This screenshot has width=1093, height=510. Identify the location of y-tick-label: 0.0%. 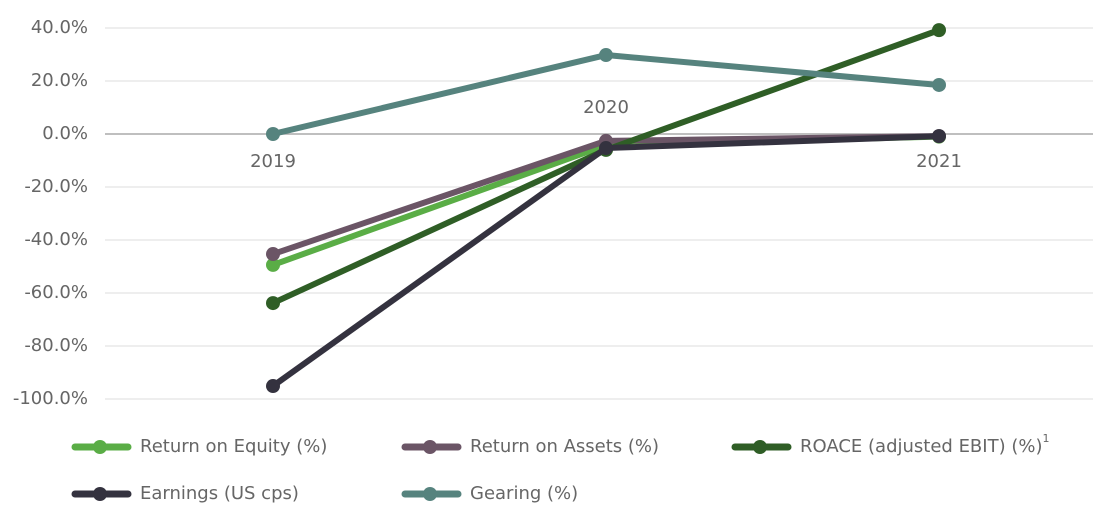
(65, 133).